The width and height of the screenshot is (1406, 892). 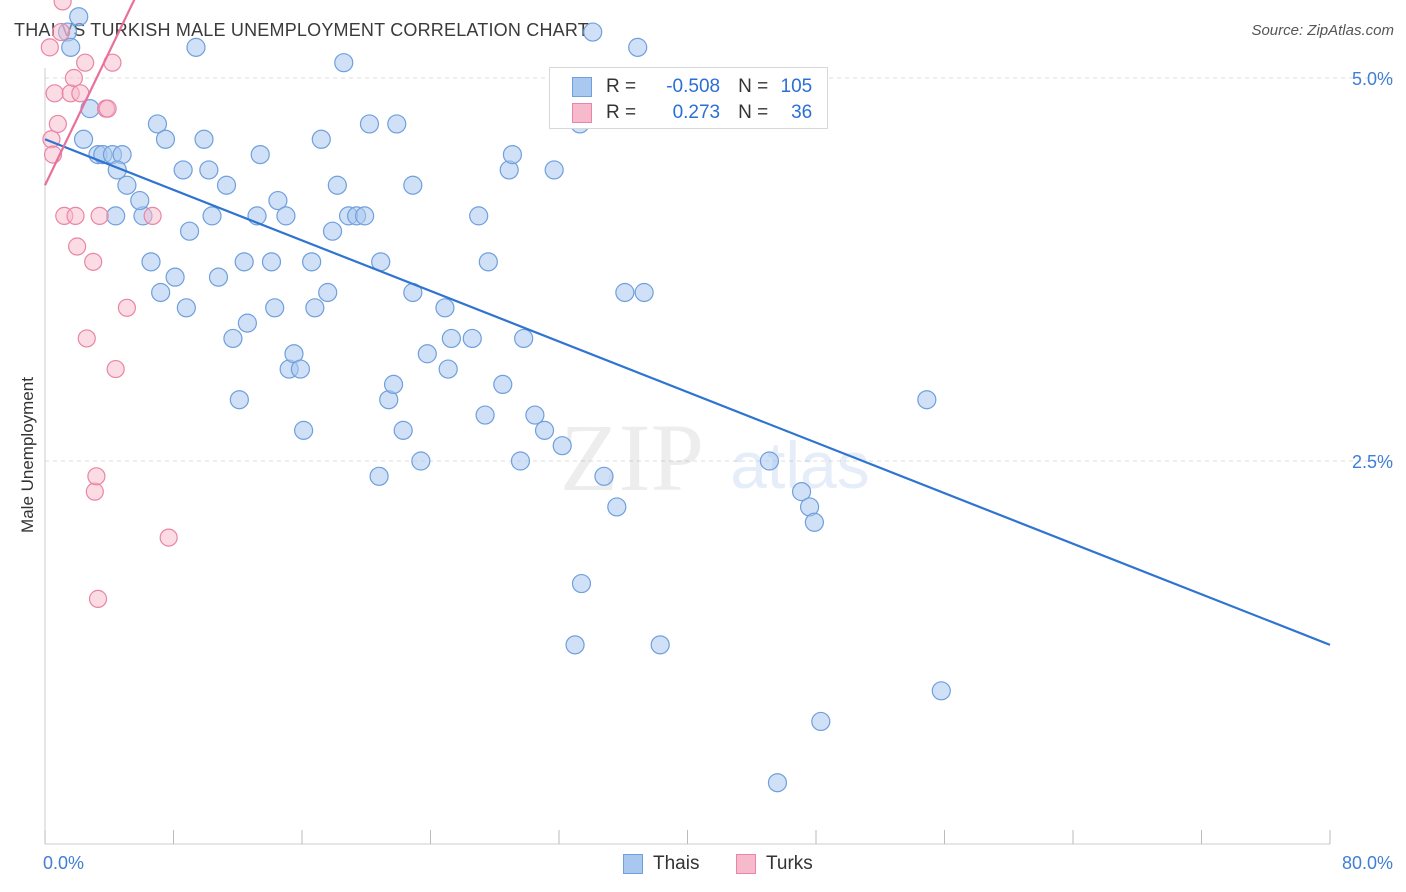 What do you see at coordinates (109, 304) in the screenshot?
I see `turks-points` at bounding box center [109, 304].